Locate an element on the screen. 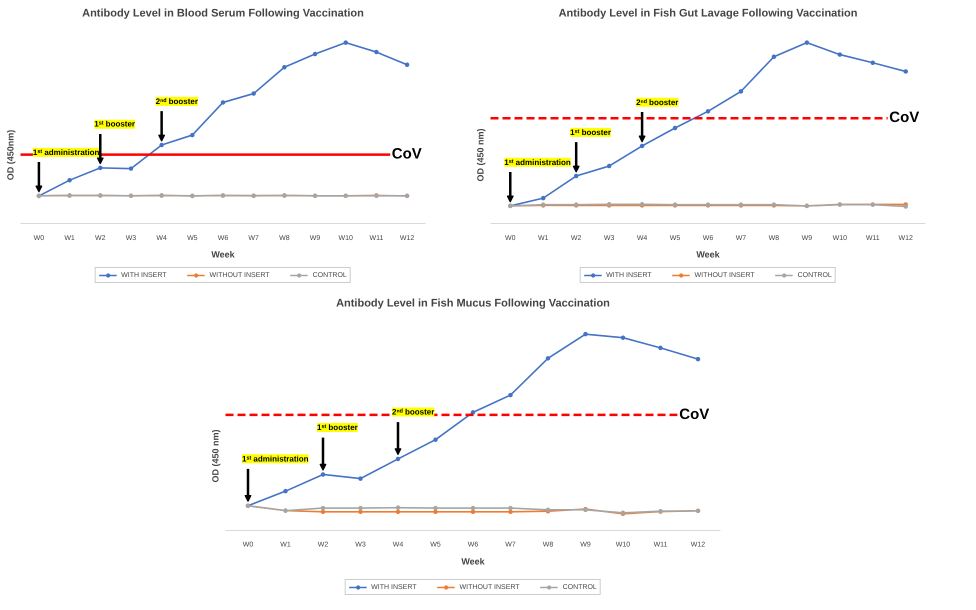  chart-title: Antibody Level in Blood Serum Following Vaccination is located at coordinates (223, 14).